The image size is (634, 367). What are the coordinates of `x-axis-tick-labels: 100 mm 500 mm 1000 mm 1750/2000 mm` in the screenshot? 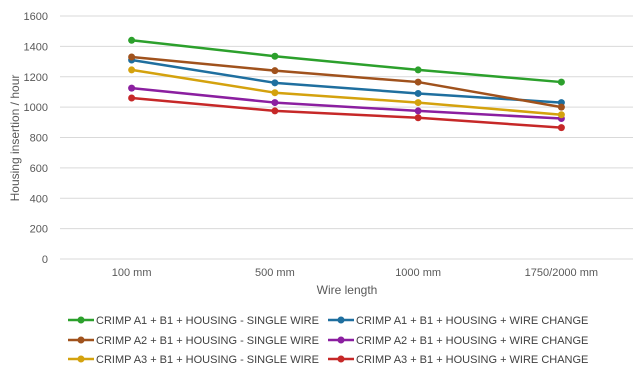 It's located at (355, 273).